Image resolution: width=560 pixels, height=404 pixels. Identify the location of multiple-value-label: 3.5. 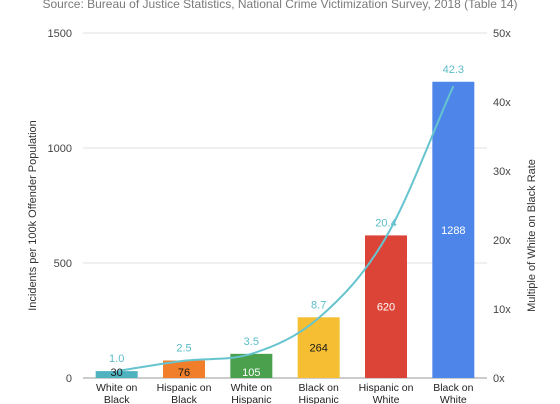
(251, 342).